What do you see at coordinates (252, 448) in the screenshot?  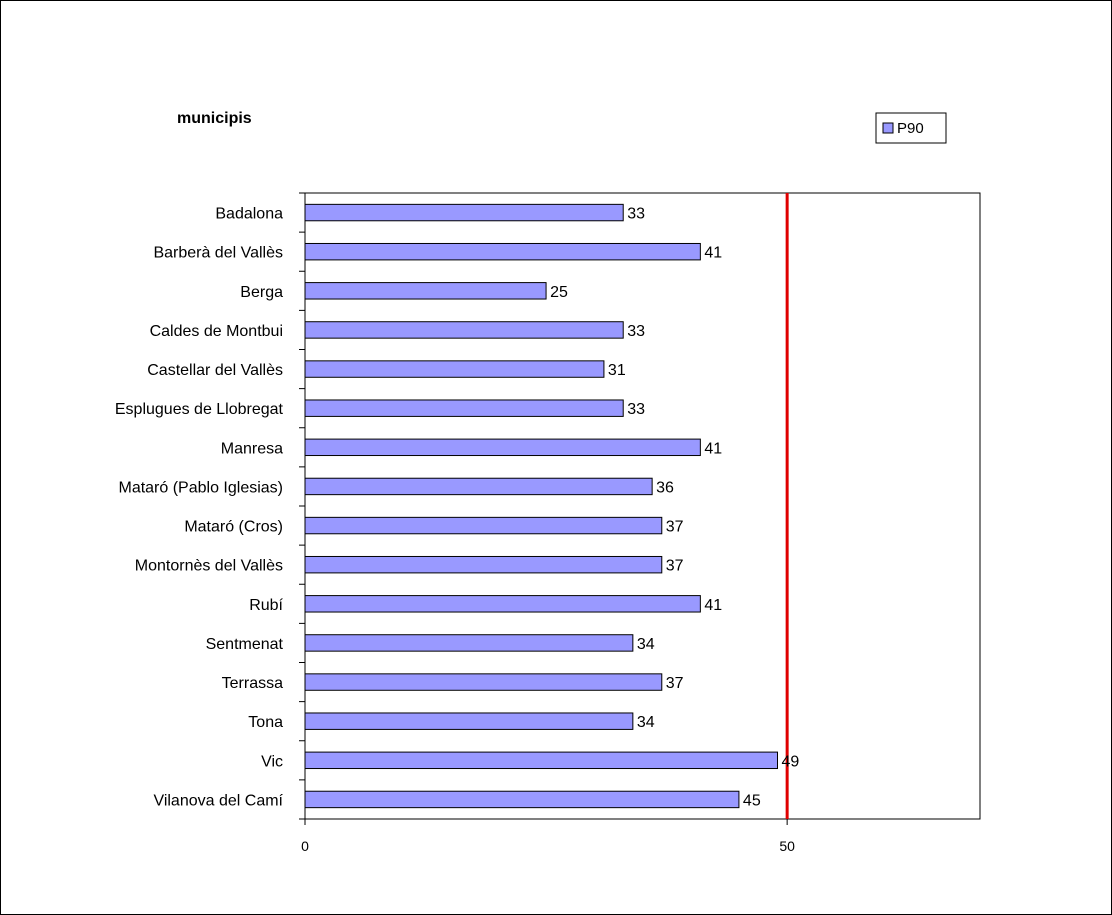 I see `category-label: Manresa` at bounding box center [252, 448].